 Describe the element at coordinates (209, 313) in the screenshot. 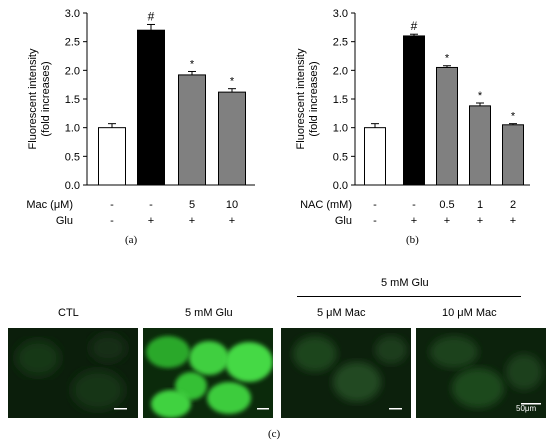

I see `micrograph-label-glu: 5 mM Glu` at that location.